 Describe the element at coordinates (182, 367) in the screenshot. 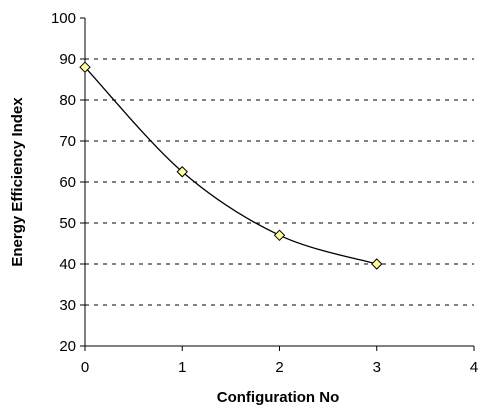

I see `x-tick-label: 1` at that location.